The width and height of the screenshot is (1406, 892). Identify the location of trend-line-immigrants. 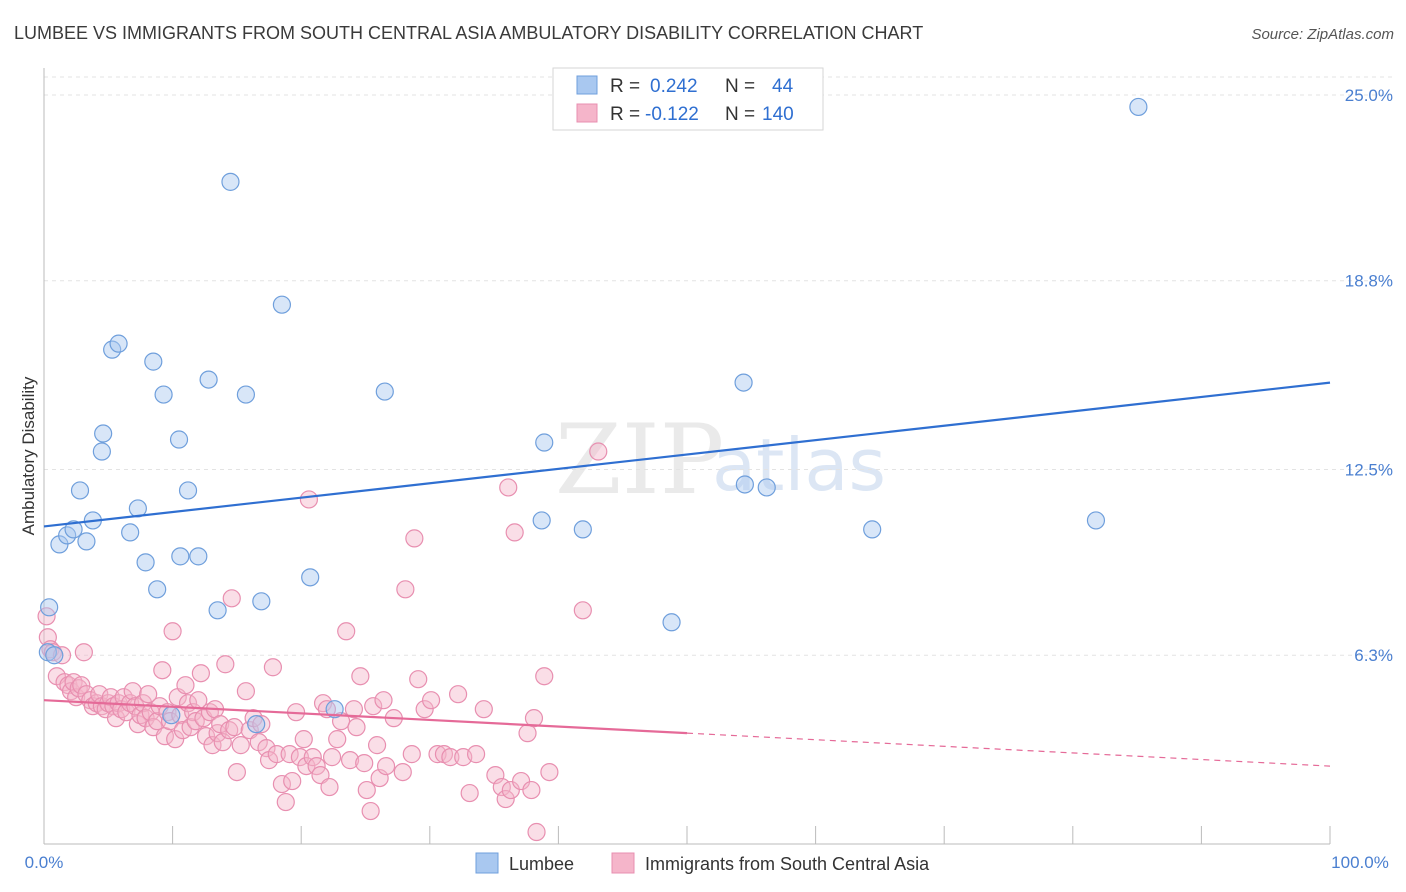
(365, 717).